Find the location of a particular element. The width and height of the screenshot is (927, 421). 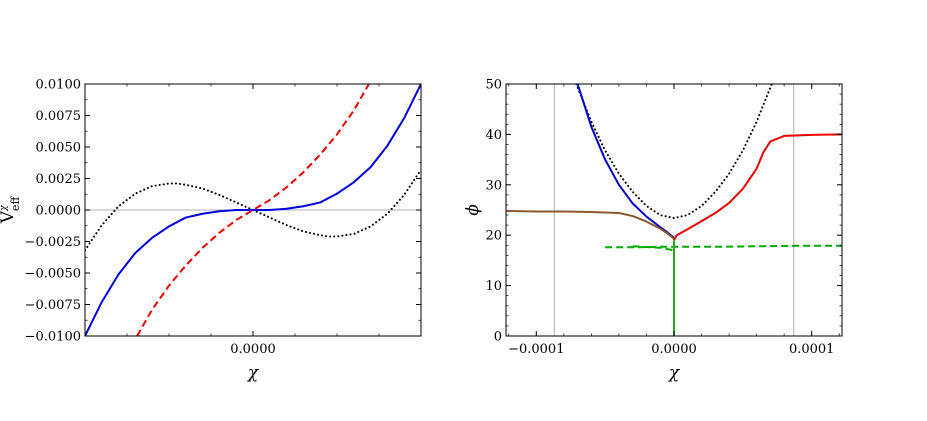

y-axis-label: Veffχ is located at coordinates (11, 210).